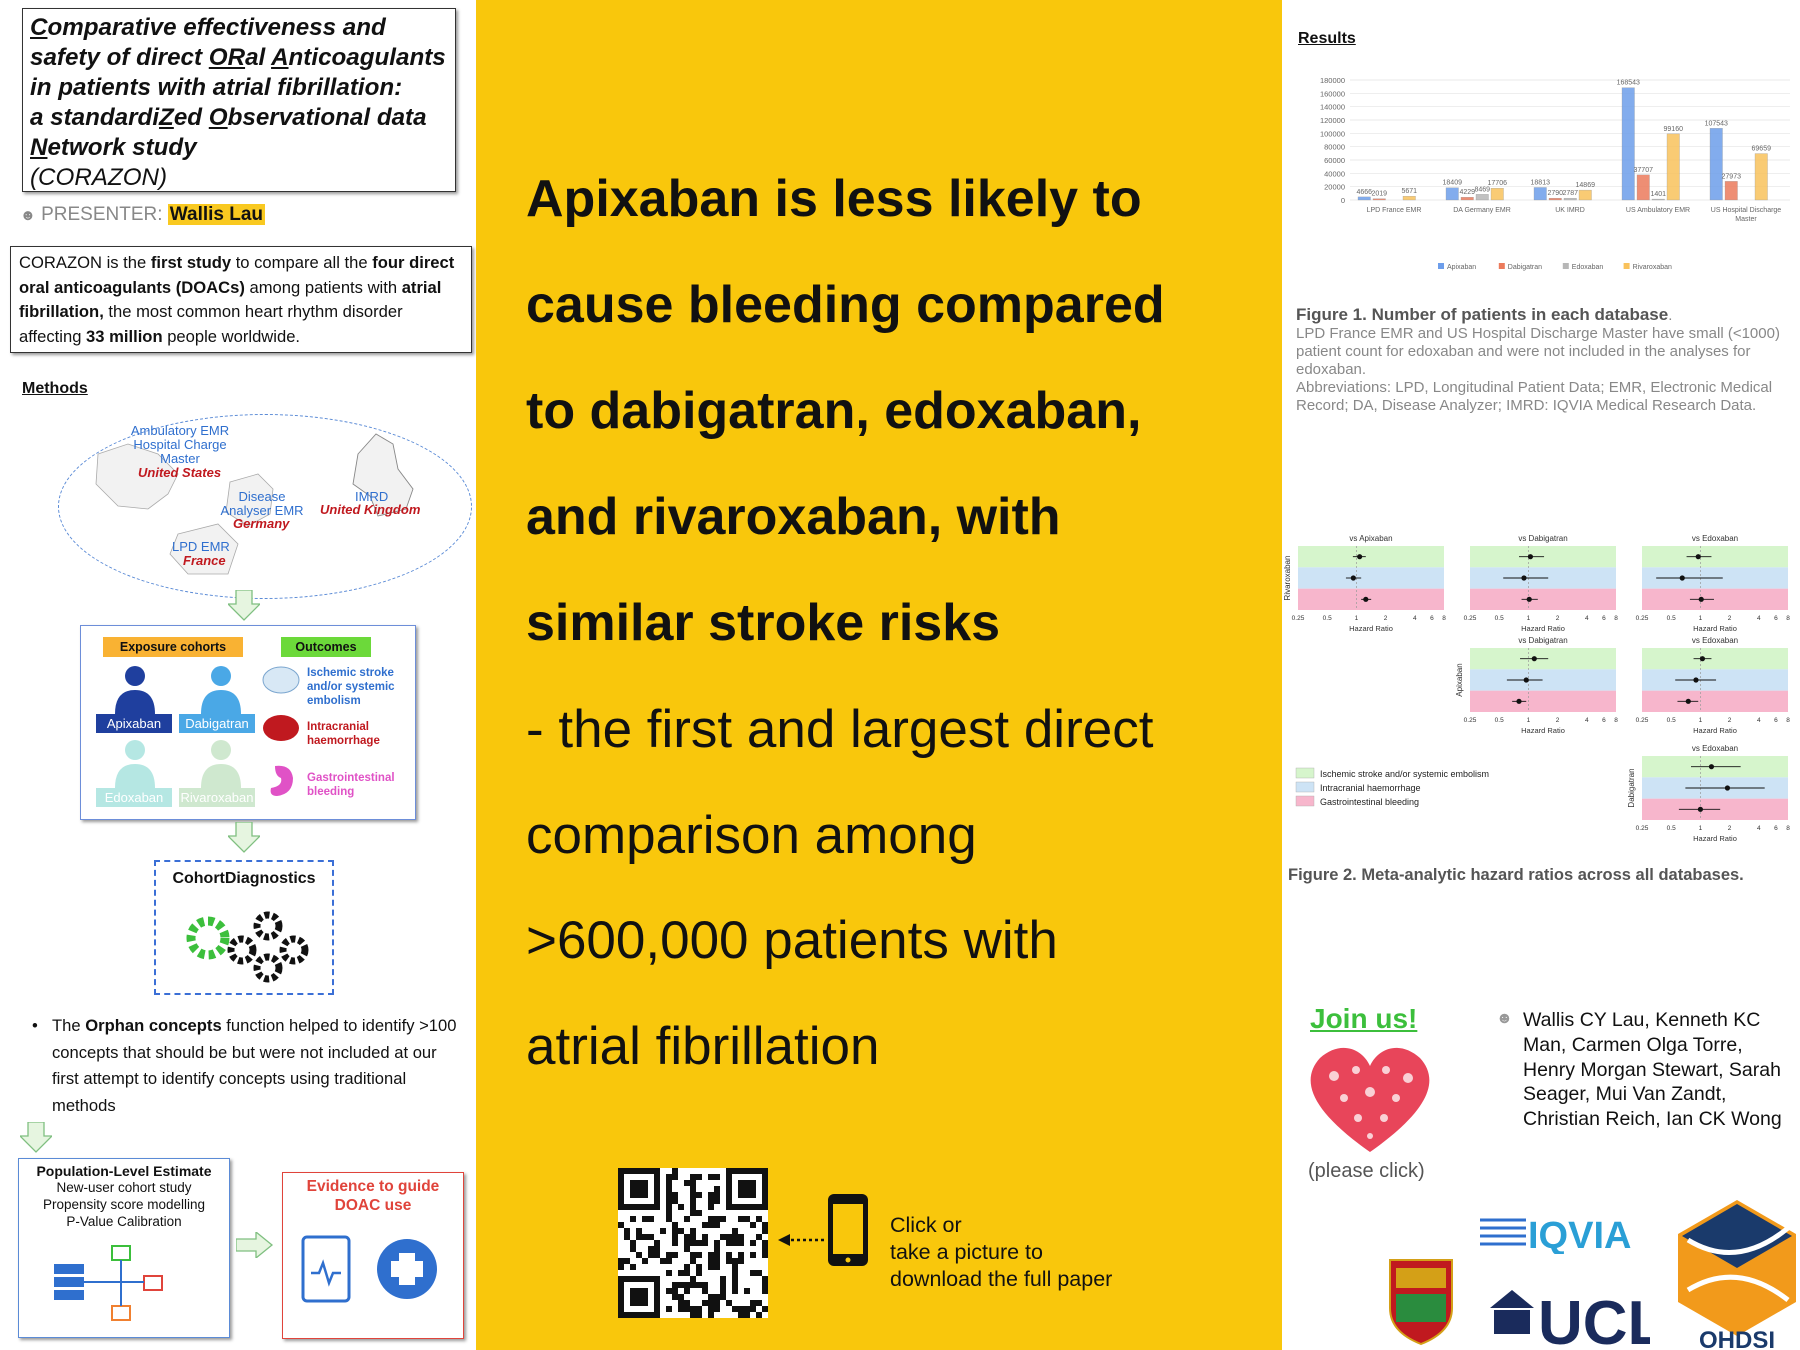  Describe the element at coordinates (1444, 618) in the screenshot. I see `x-tick-label: 8` at that location.